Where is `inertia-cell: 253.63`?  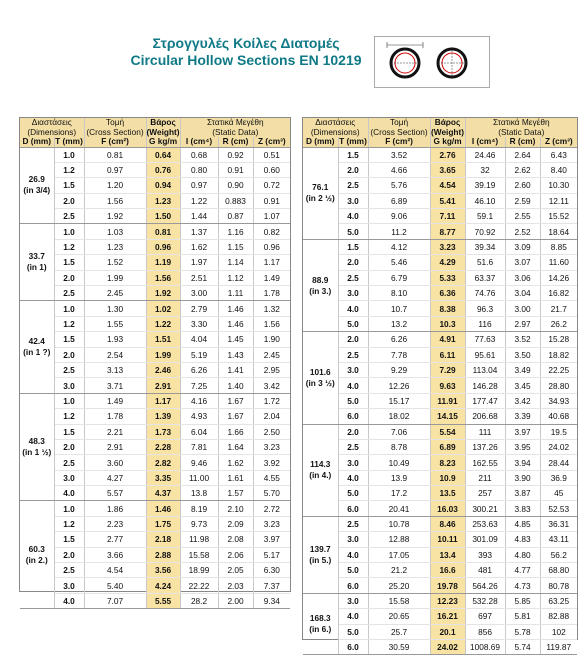
inertia-cell: 253.63 is located at coordinates (485, 524).